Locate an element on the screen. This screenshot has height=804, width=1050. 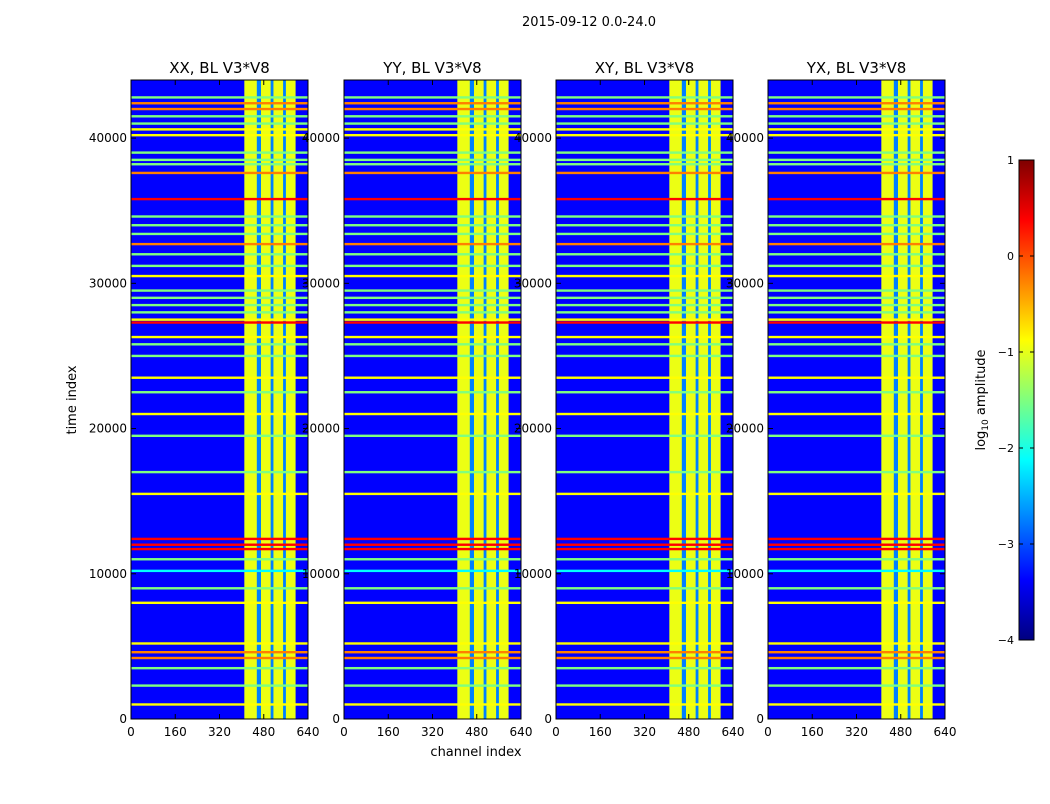
colorbar-tick-label: −2 is located at coordinates (1006, 448).